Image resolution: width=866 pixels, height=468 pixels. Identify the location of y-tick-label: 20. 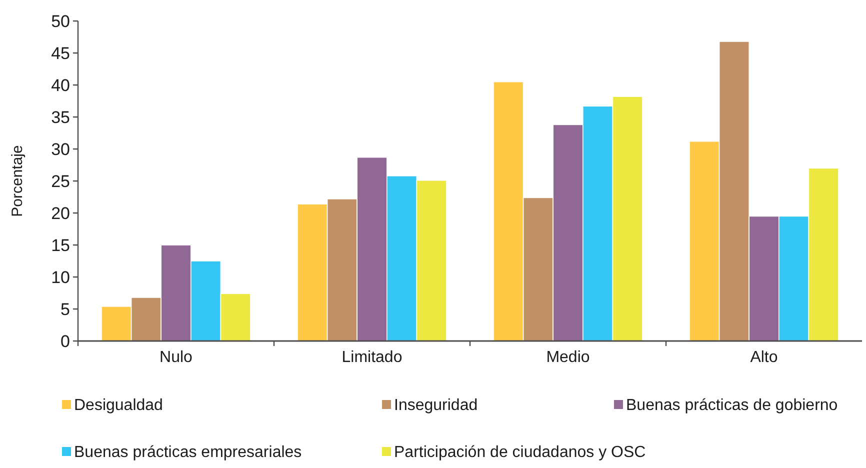
(60, 213).